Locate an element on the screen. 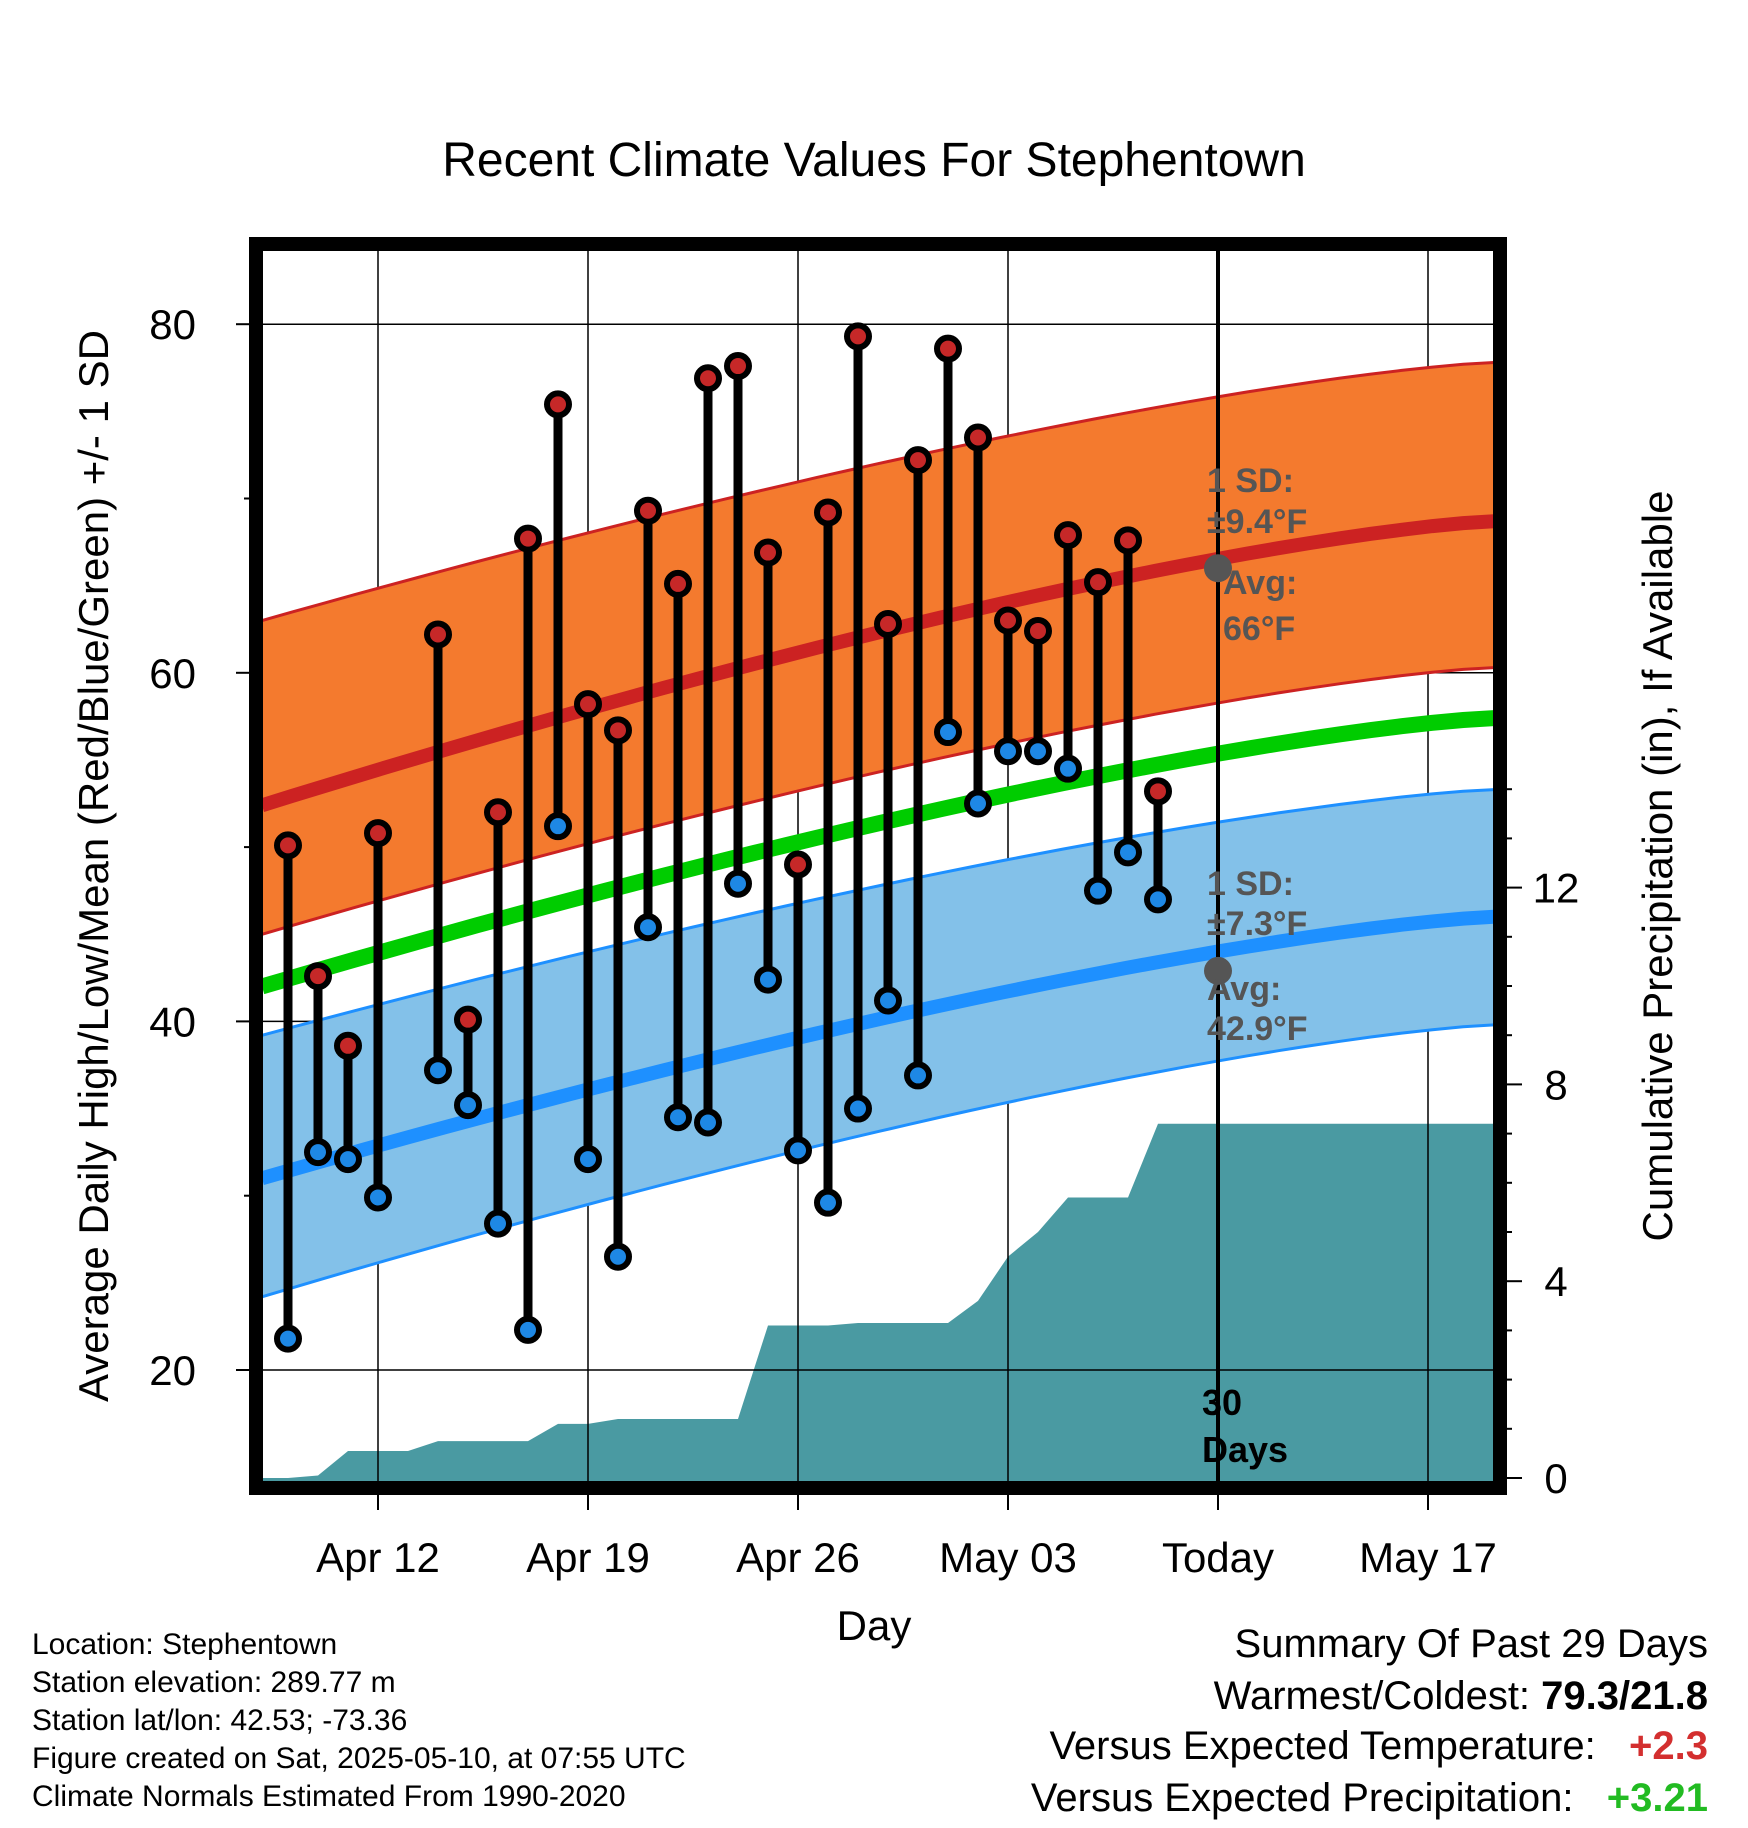  low-avg-value: 42.9°F is located at coordinates (1257, 1029).